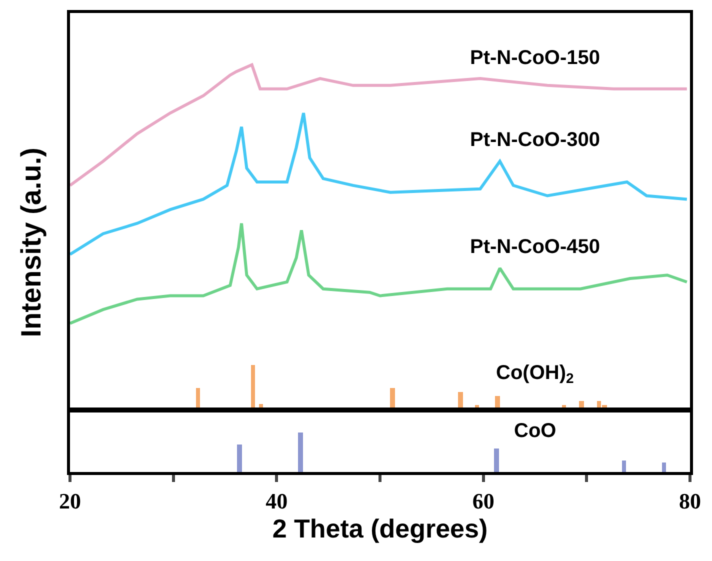 The image size is (712, 561). Describe the element at coordinates (535, 58) in the screenshot. I see `series-label: Pt-N-CoO-150` at that location.